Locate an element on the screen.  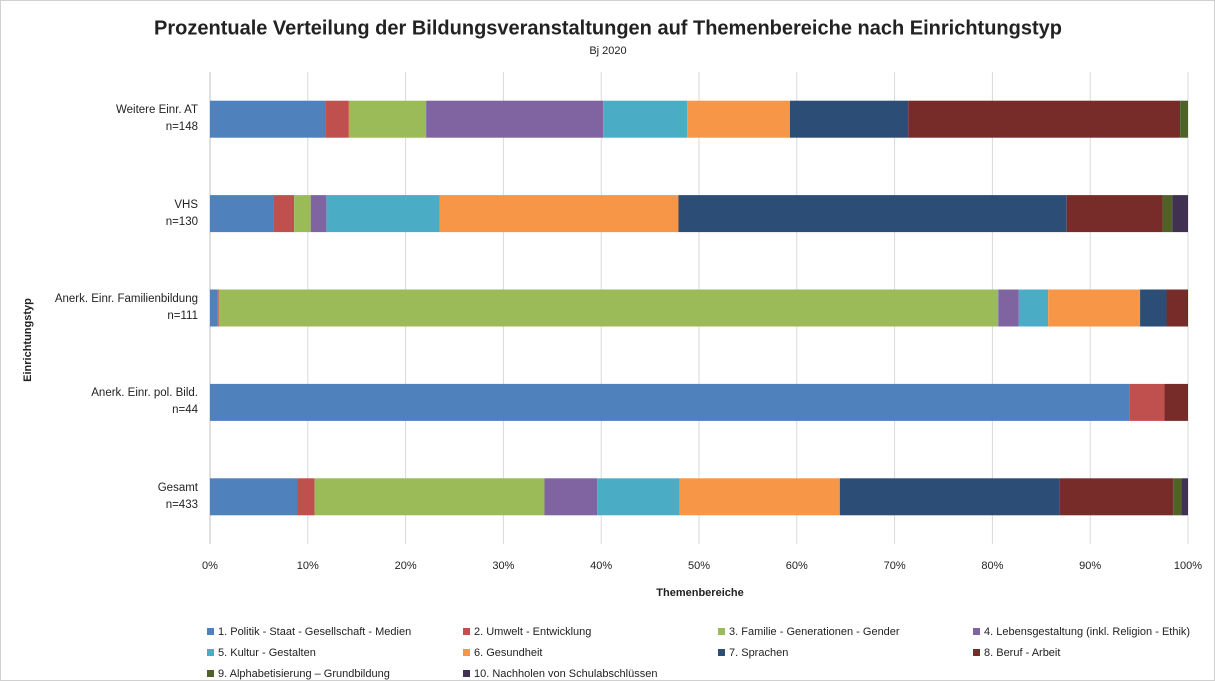
x-tick-label: 20% is located at coordinates (406, 566).